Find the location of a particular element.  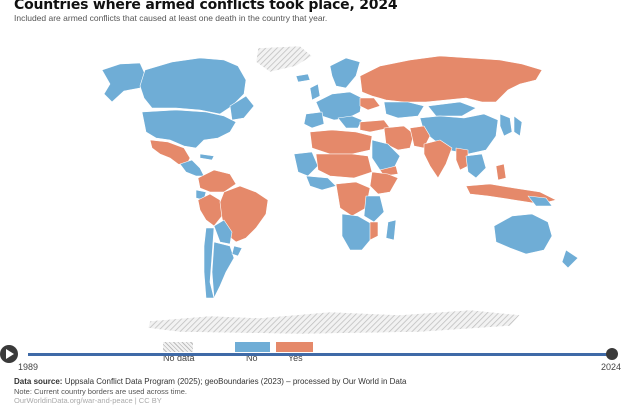

region-ukraine is located at coordinates (370, 104).